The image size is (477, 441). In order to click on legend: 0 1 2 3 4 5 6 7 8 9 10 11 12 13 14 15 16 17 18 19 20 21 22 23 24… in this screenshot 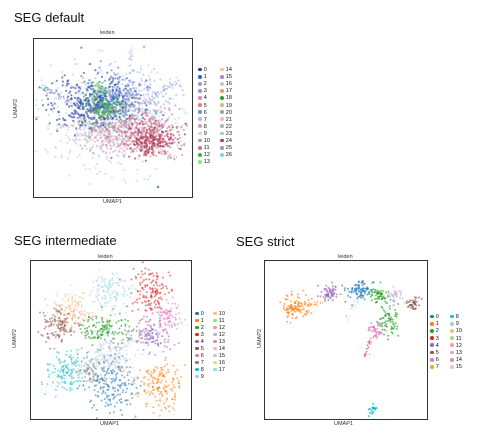, I will do `click(223, 132)`.